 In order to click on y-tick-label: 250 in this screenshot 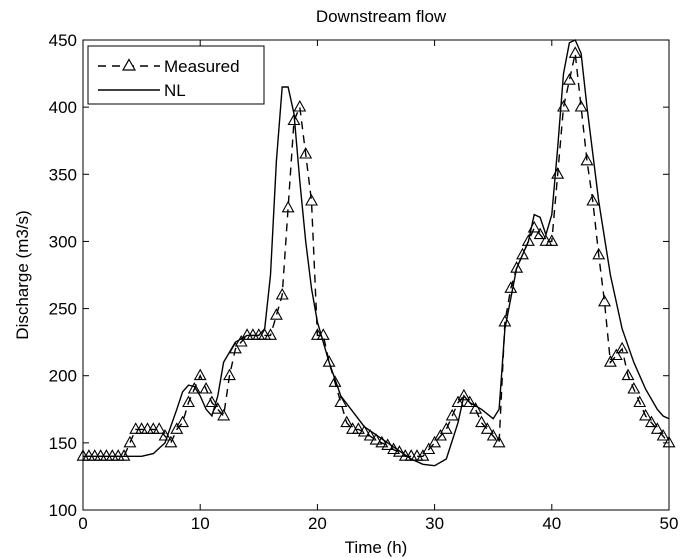, I will do `click(63, 309)`.